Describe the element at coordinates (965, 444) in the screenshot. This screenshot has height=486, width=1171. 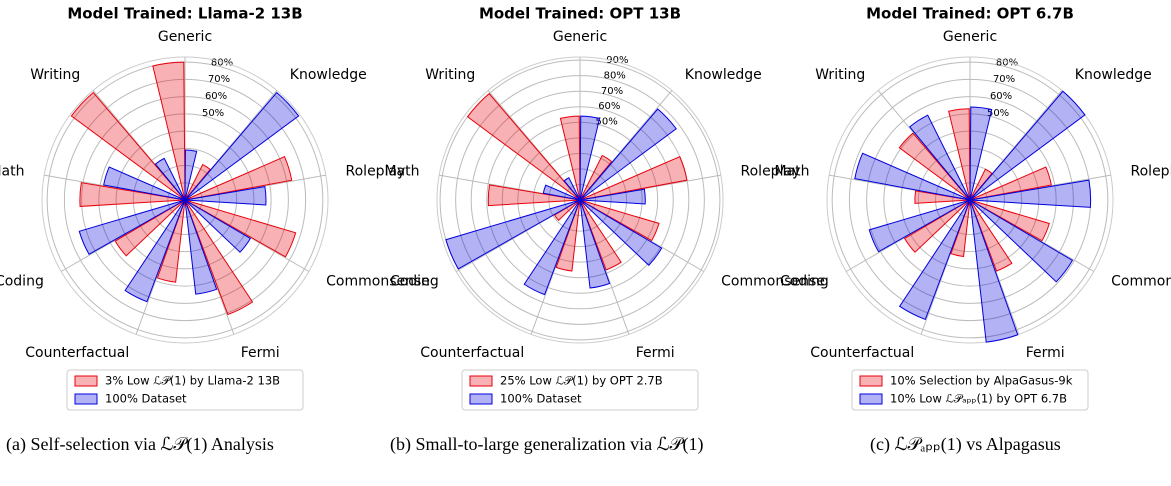
I see `caption: (c) ℒ𝒫ₐₚₚ(1) vs Alpagasus` at that location.